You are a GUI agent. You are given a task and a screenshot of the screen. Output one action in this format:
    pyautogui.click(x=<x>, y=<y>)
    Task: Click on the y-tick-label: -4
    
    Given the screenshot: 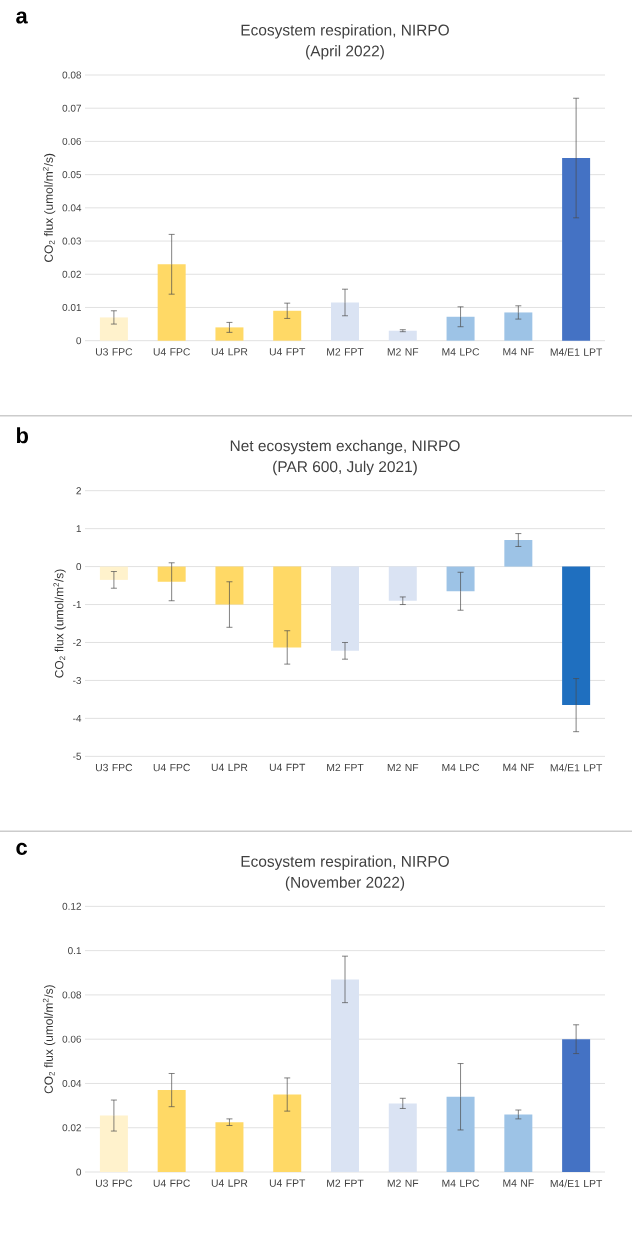 What is the action you would take?
    pyautogui.click(x=77, y=718)
    